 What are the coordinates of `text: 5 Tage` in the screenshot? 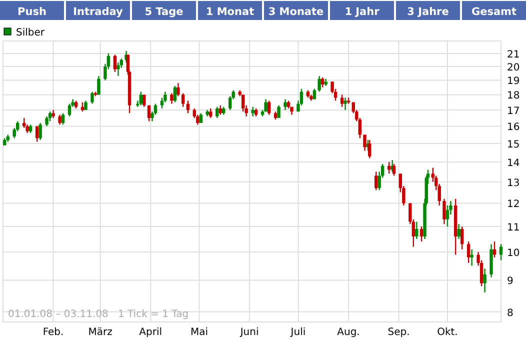 It's located at (164, 12).